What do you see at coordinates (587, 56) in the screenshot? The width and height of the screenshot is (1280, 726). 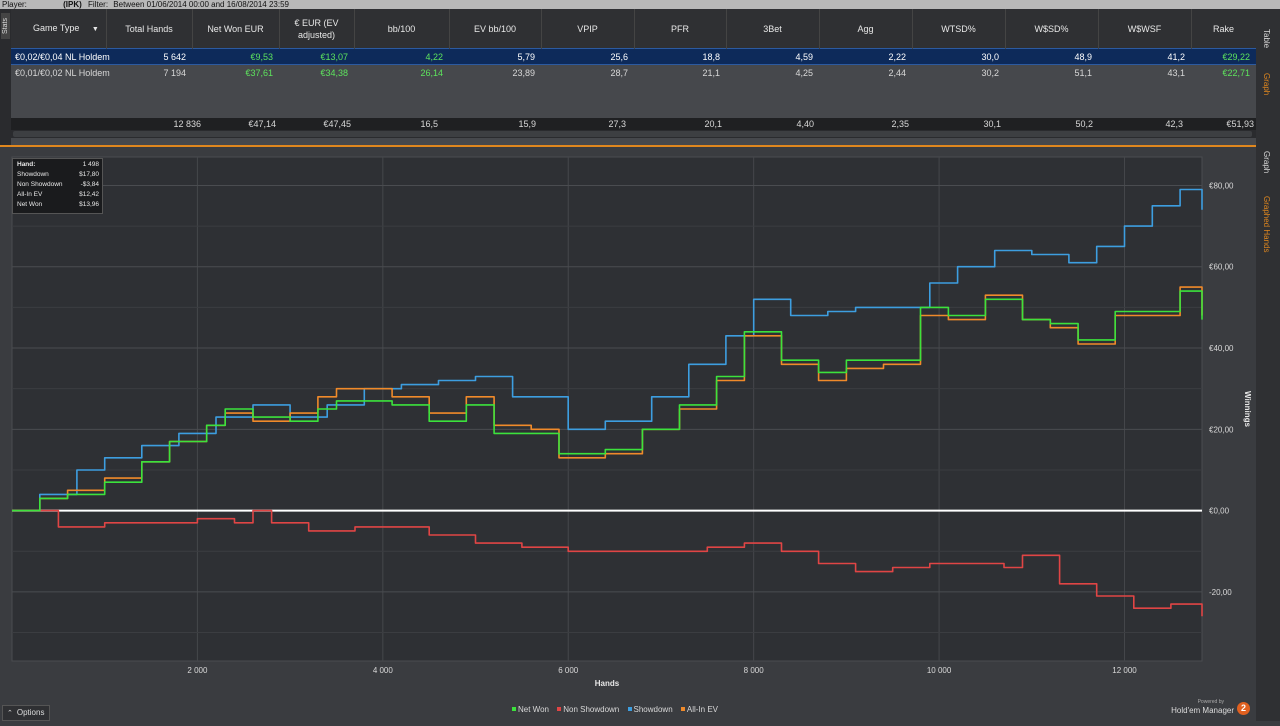 I see `table-cell: 25,6` at bounding box center [587, 56].